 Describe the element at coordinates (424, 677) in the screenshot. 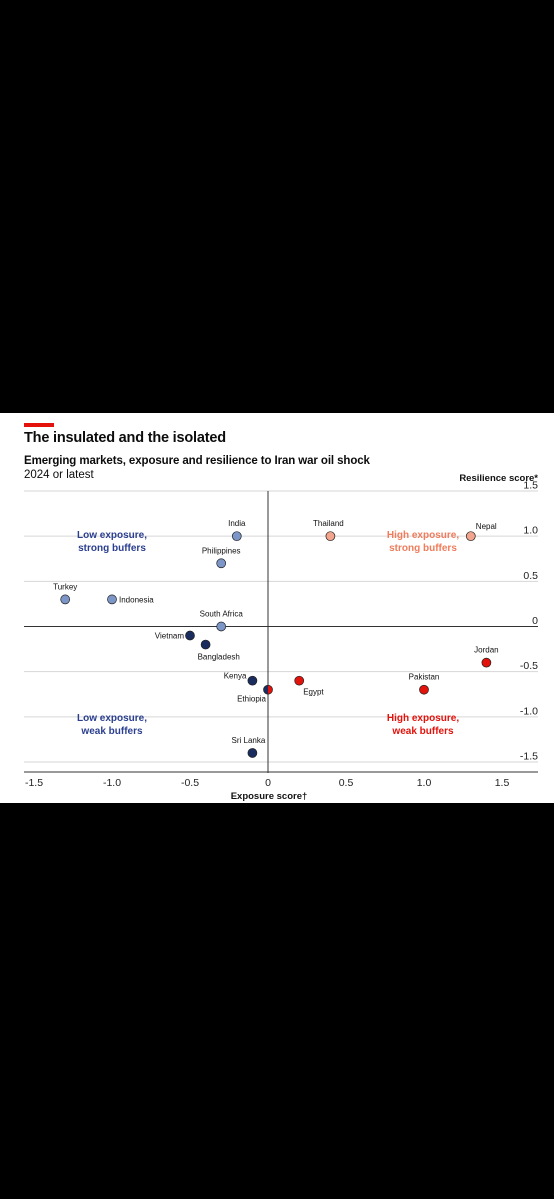

I see `point-label-pakistan: Pakistan` at that location.